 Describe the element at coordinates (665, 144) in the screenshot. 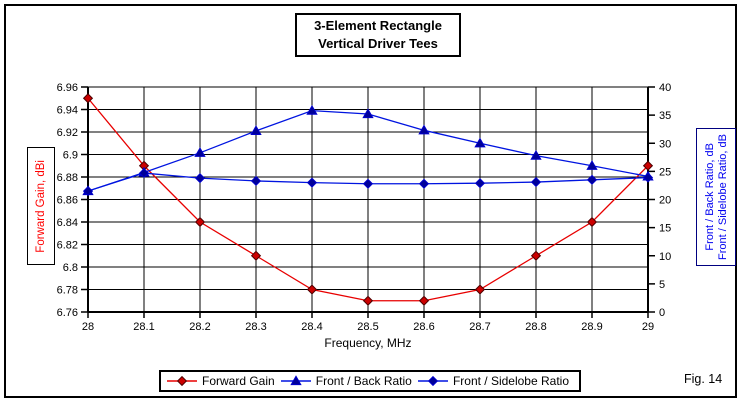

I see `right-tick-label: 30` at that location.